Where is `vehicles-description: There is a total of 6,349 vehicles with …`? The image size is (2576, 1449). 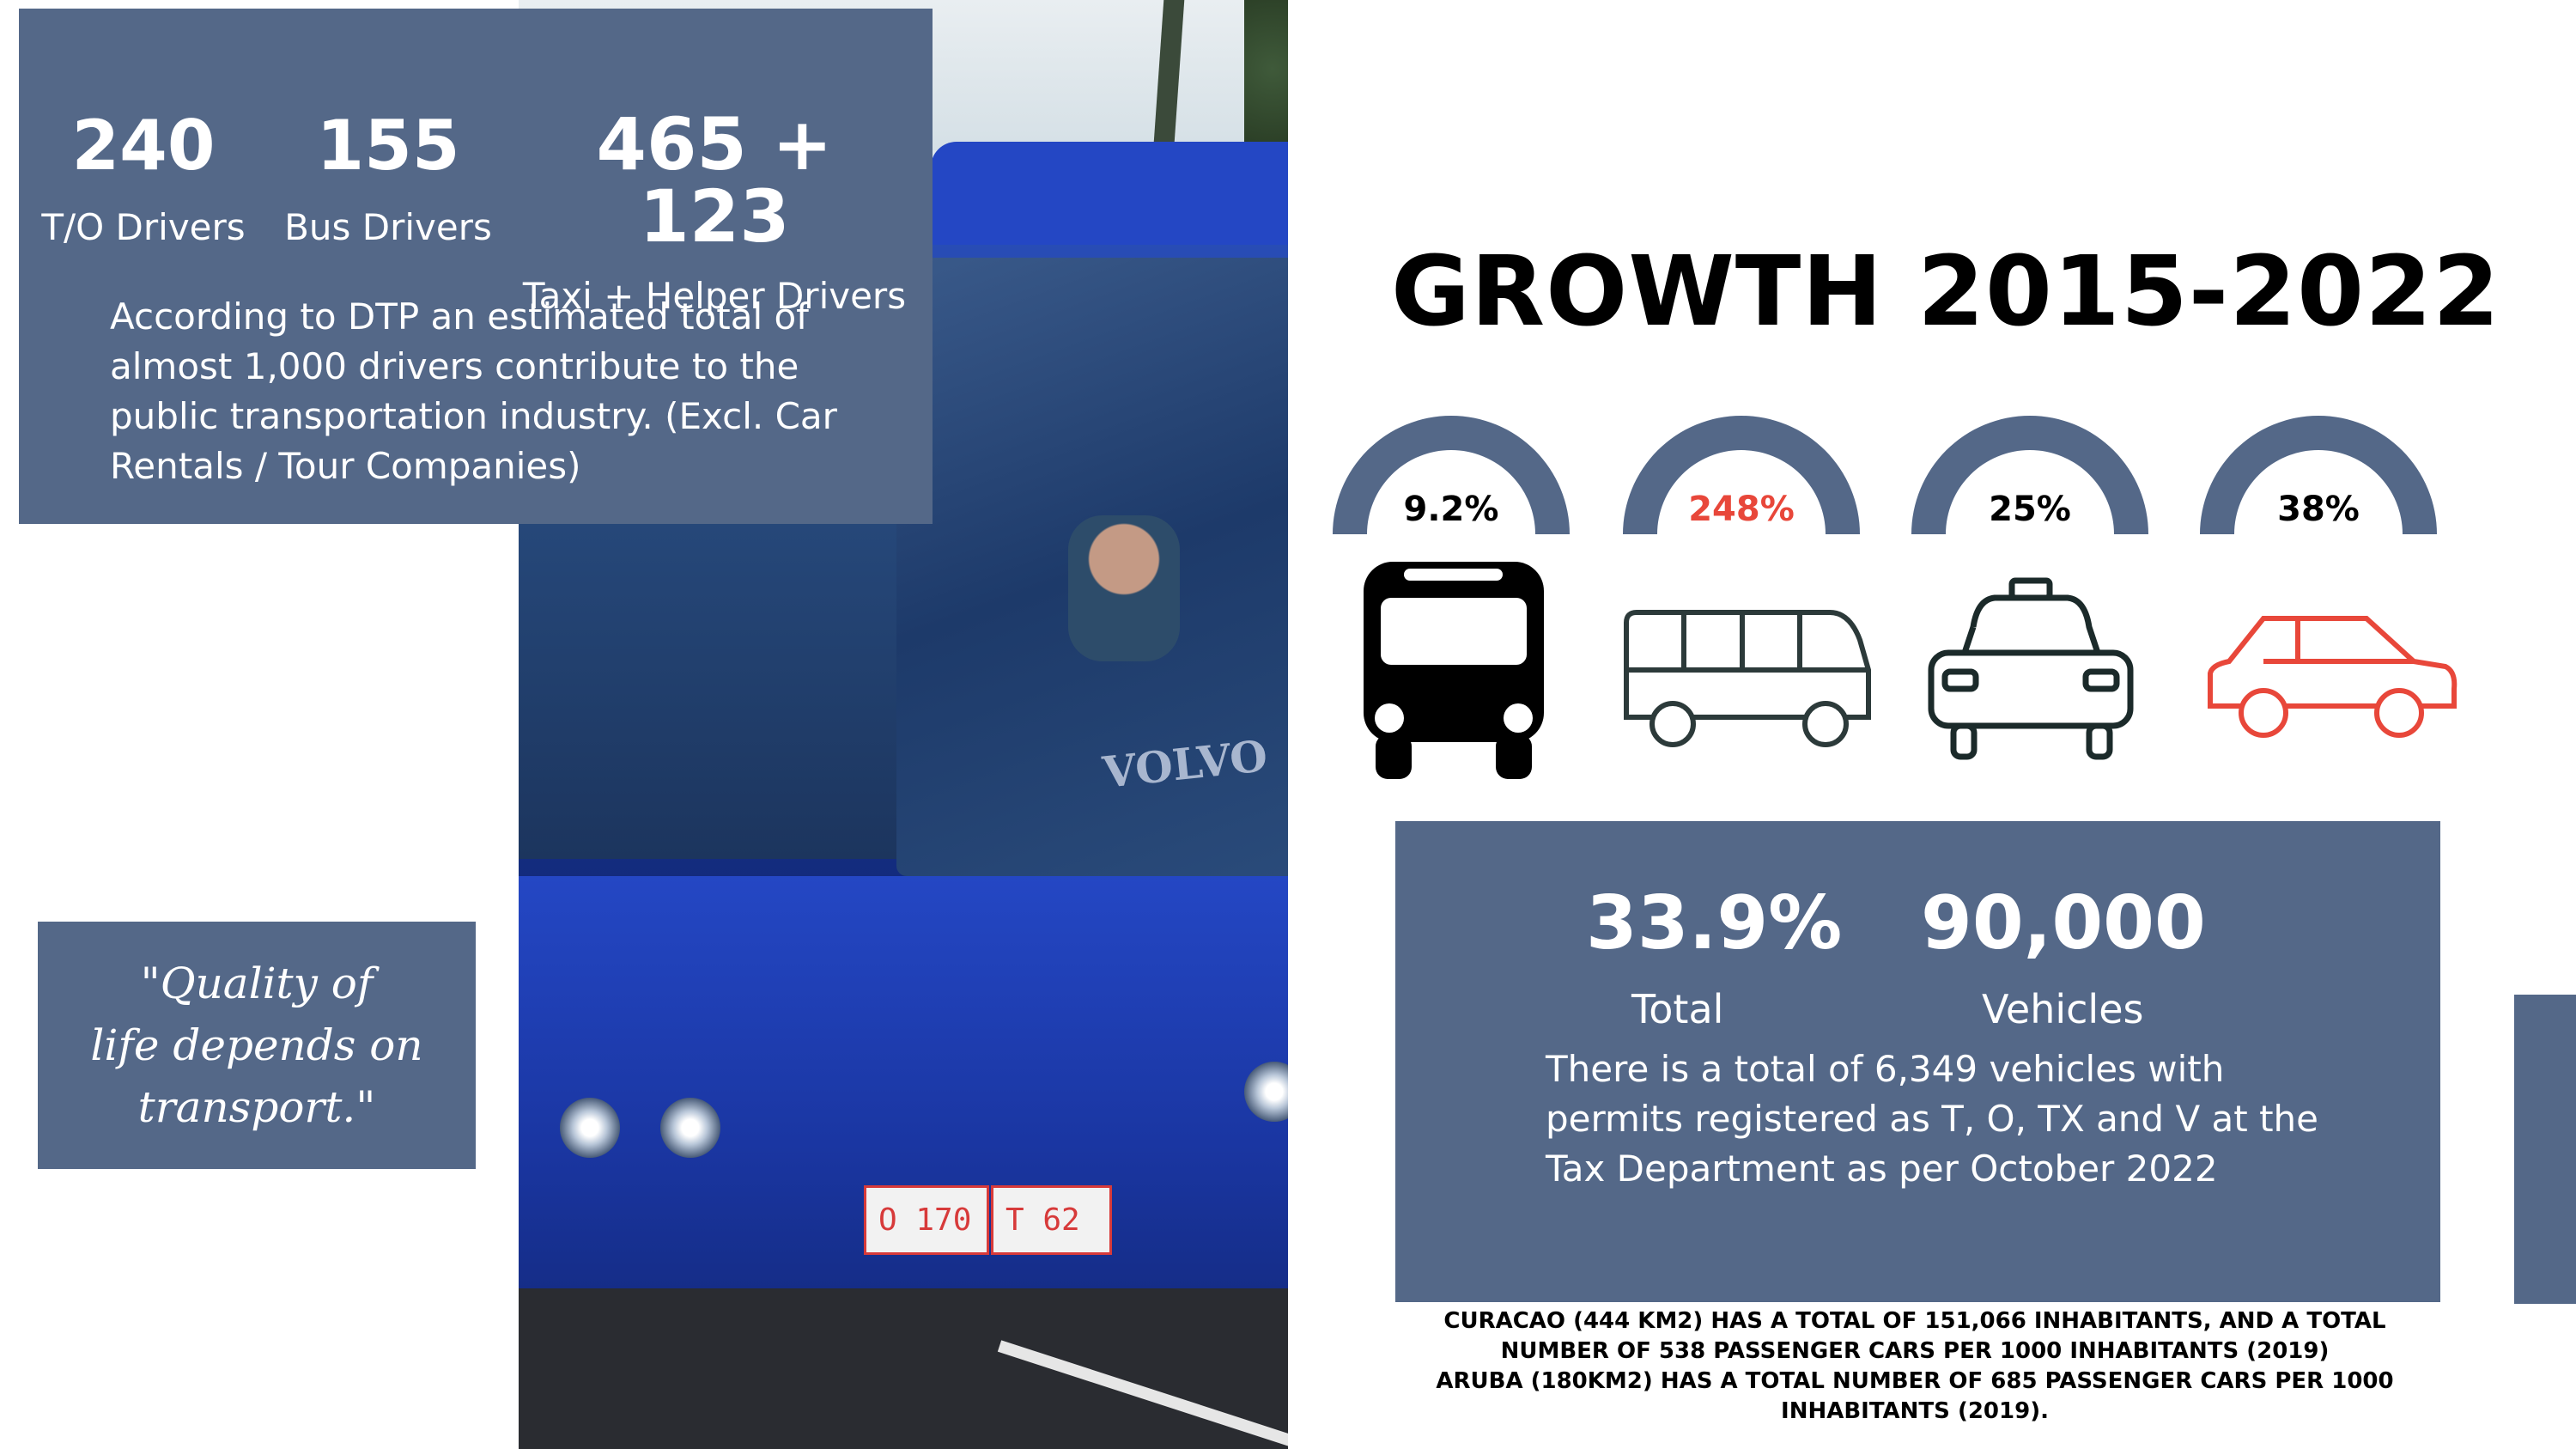 vehicles-description: There is a total of 6,349 vehicles with … is located at coordinates (1932, 1119).